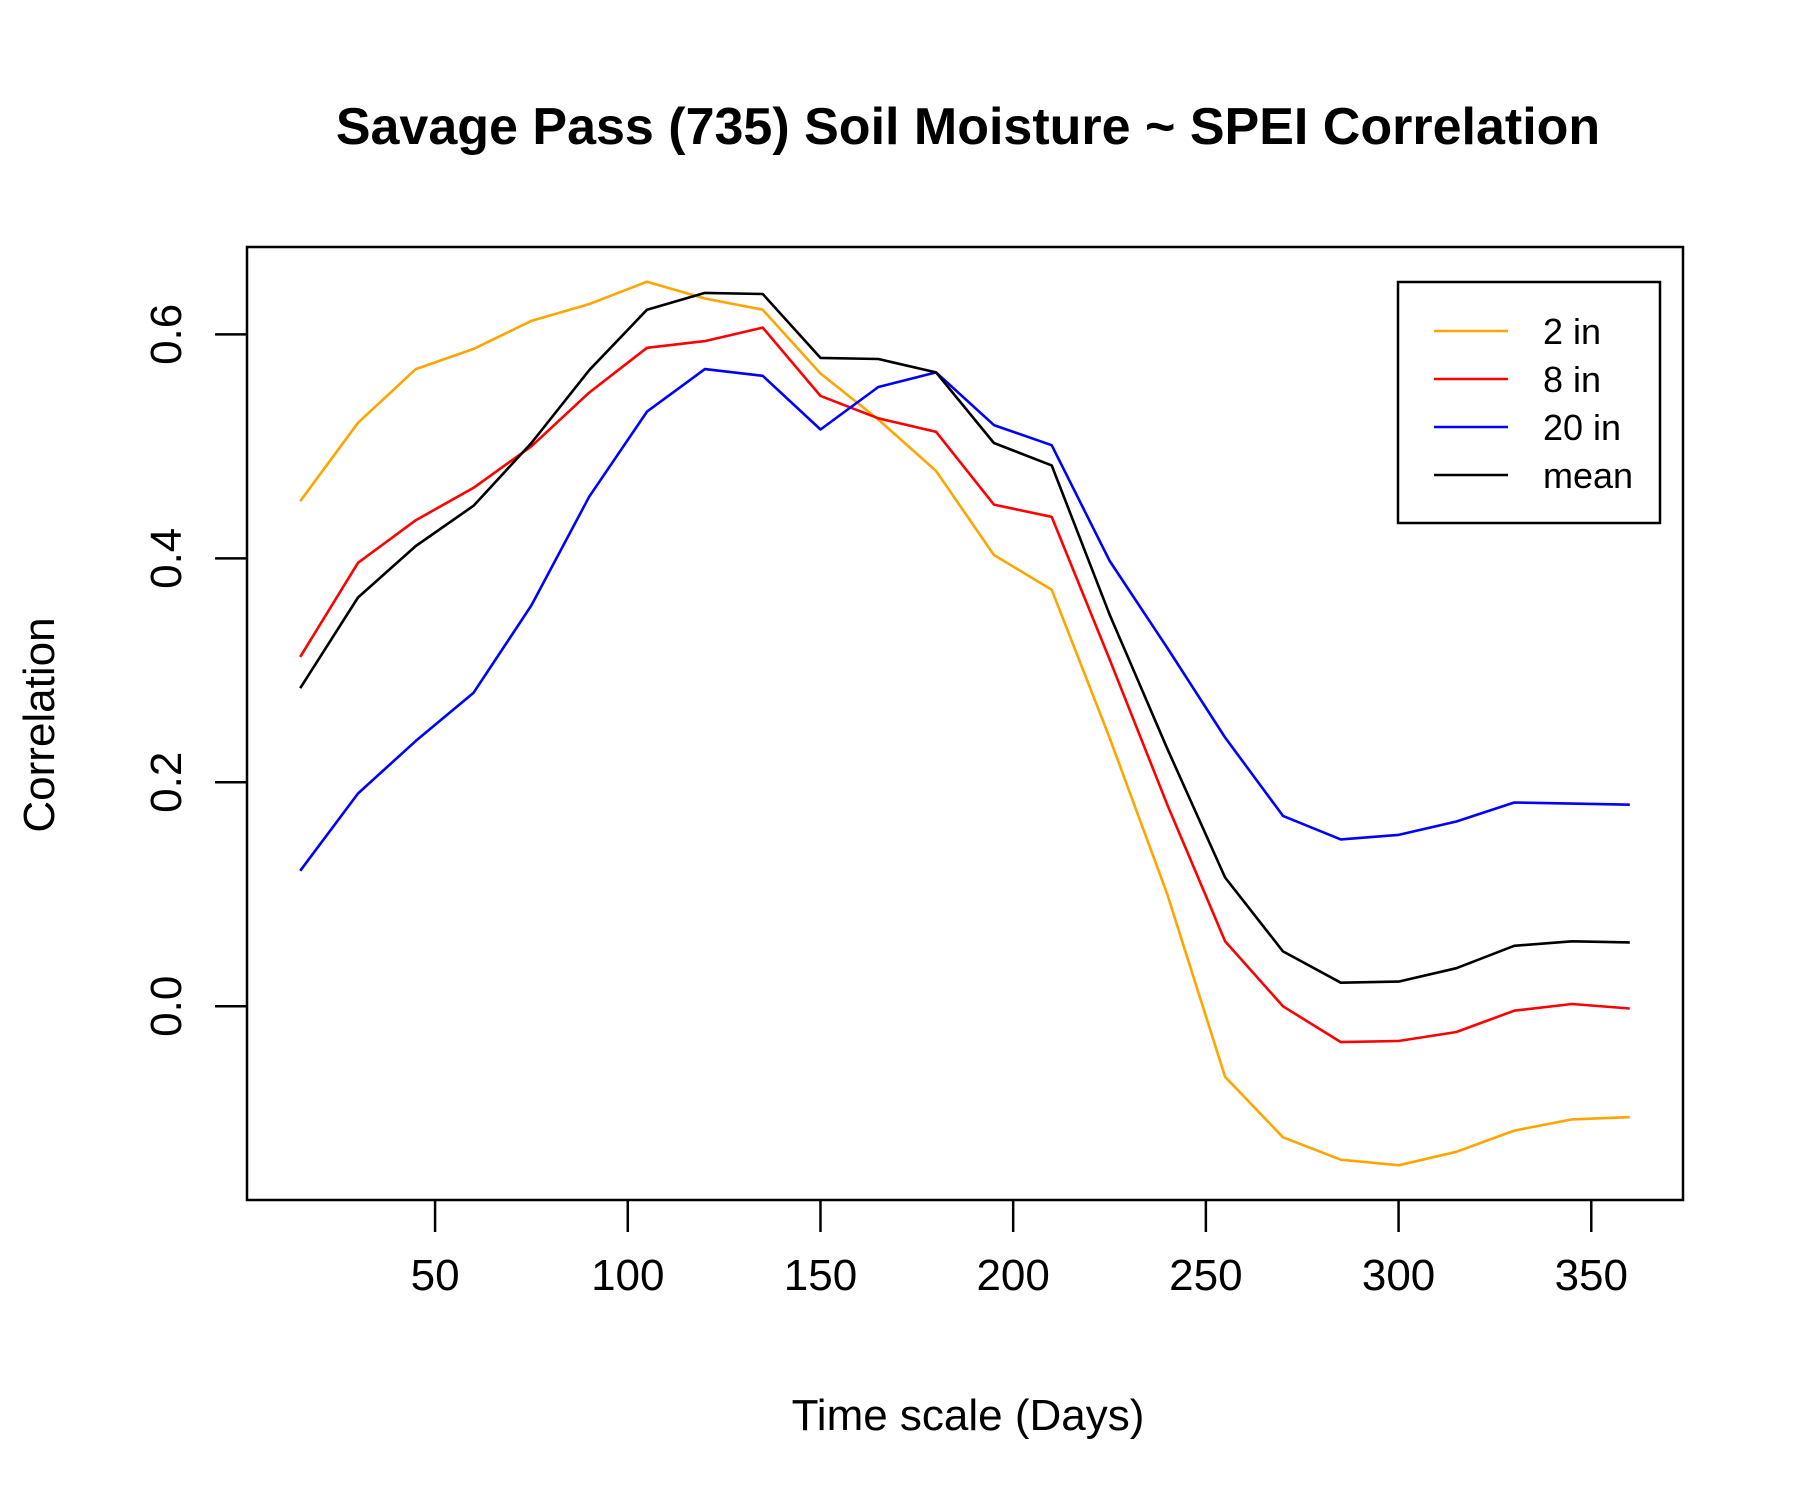 This screenshot has height=1500, width=1800. Describe the element at coordinates (820, 1275) in the screenshot. I see `x-tick-label: 150` at that location.